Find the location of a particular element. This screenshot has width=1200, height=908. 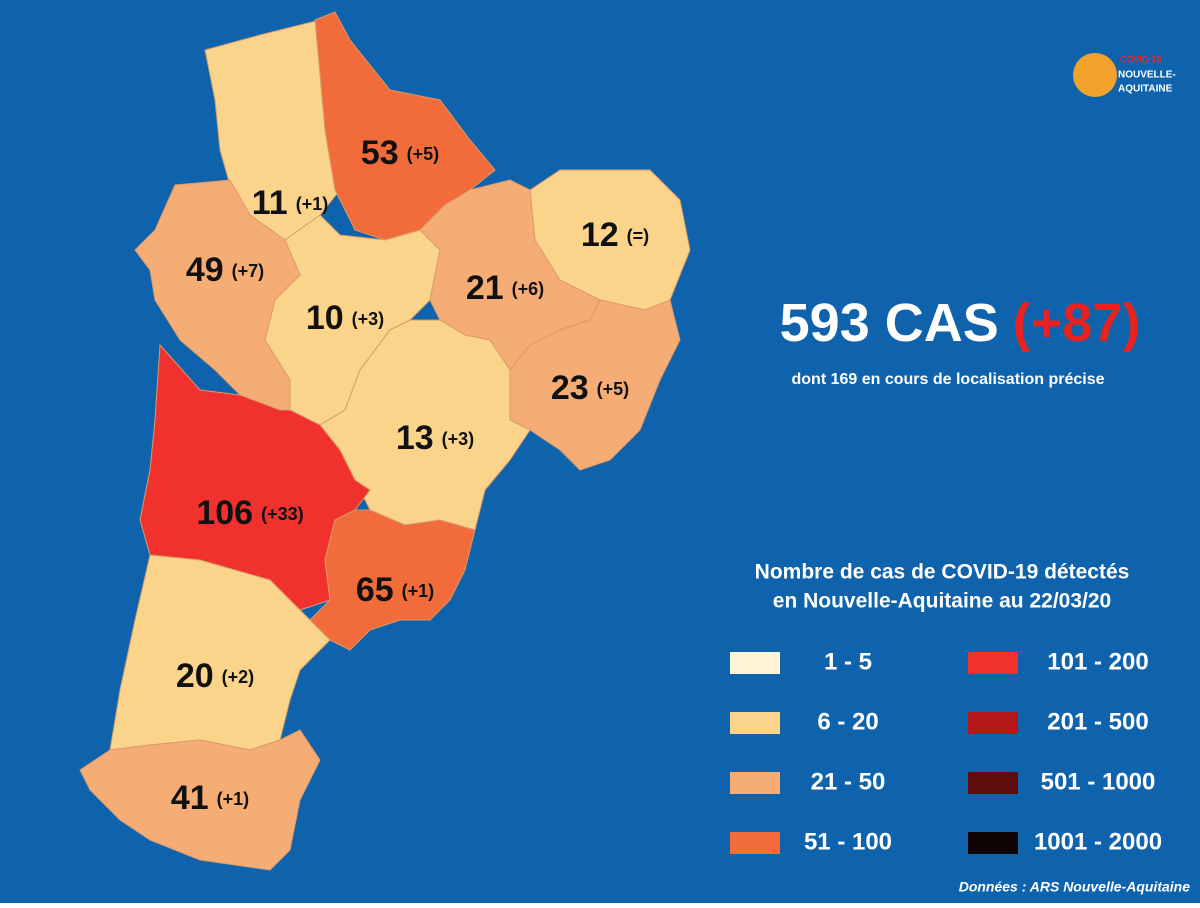

legend-title: Nombre de cas de COVID-19 détectés is located at coordinates (942, 572).